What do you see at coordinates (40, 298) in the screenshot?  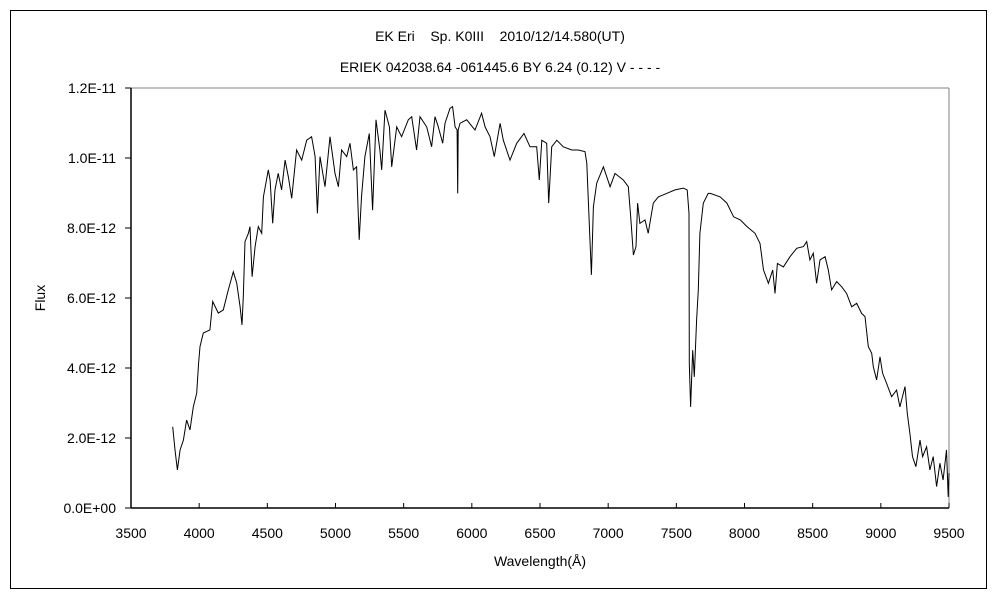 I see `y-axis-label: Flux` at bounding box center [40, 298].